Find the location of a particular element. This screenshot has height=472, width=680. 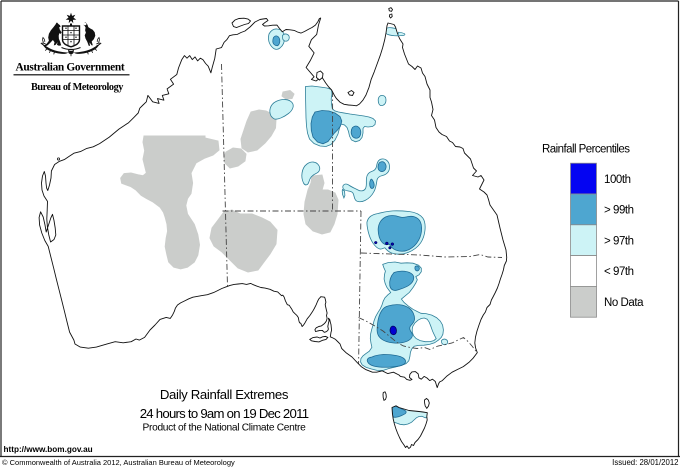

svg-text: Daily Rainfall Extremes is located at coordinates (224, 394).